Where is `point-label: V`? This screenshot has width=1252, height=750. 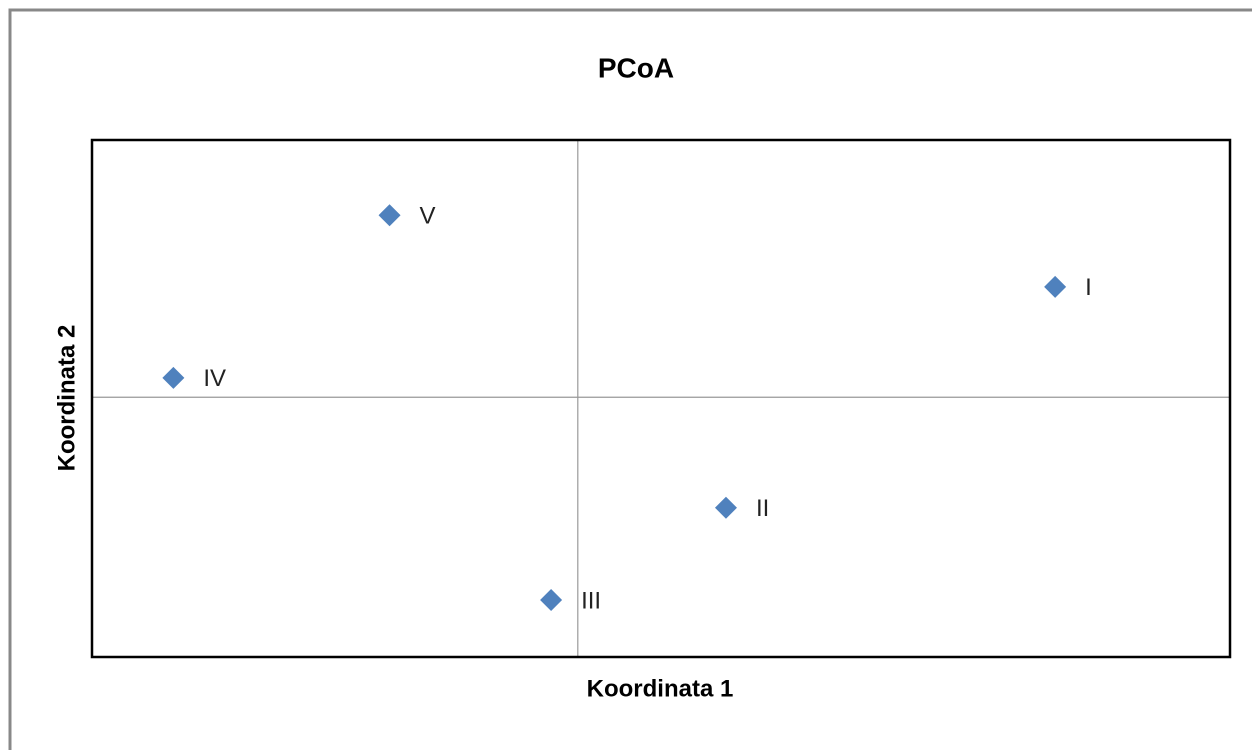 point-label: V is located at coordinates (428, 216).